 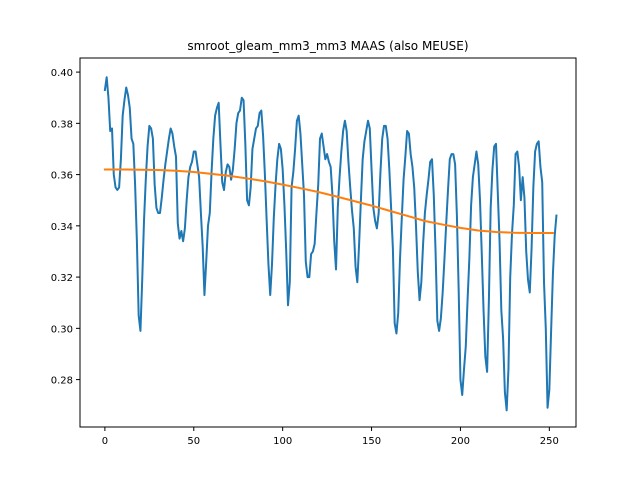 What do you see at coordinates (549, 441) in the screenshot?
I see `x-tick-label: 250` at bounding box center [549, 441].